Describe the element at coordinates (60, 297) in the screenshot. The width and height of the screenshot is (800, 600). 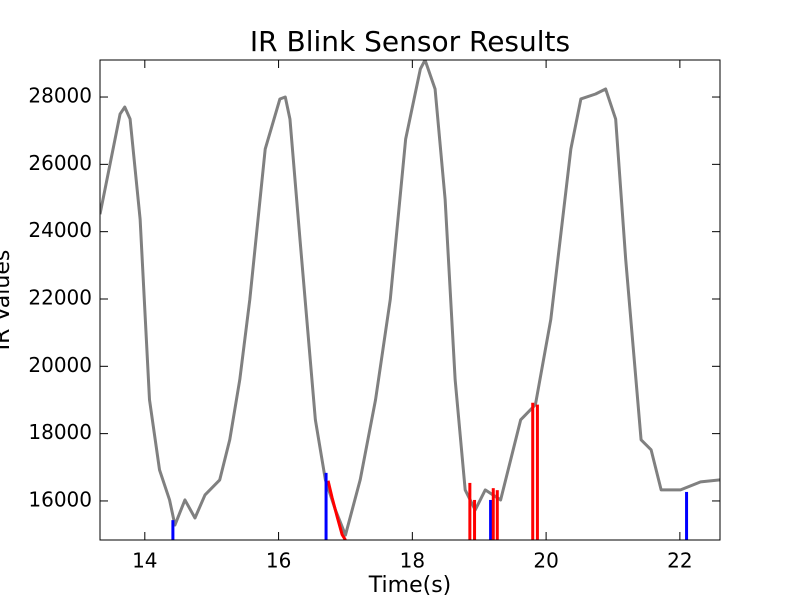
I see `y-tick-label: 22000` at that location.